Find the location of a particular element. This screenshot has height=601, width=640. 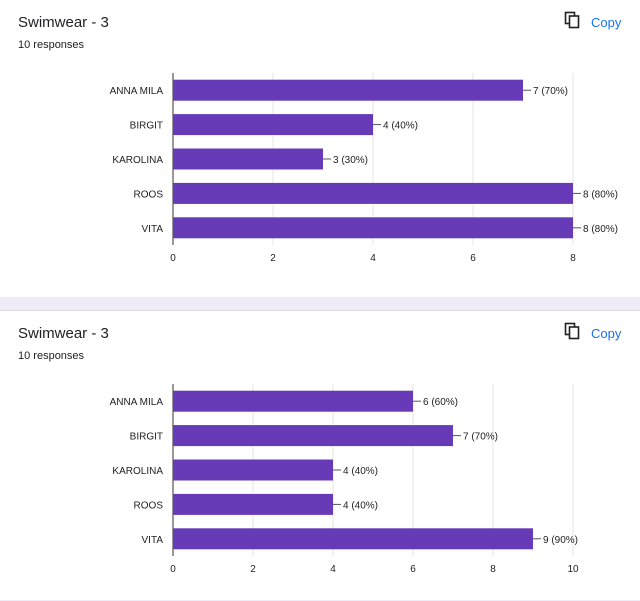

data-label: 9 (90%) is located at coordinates (560, 540).